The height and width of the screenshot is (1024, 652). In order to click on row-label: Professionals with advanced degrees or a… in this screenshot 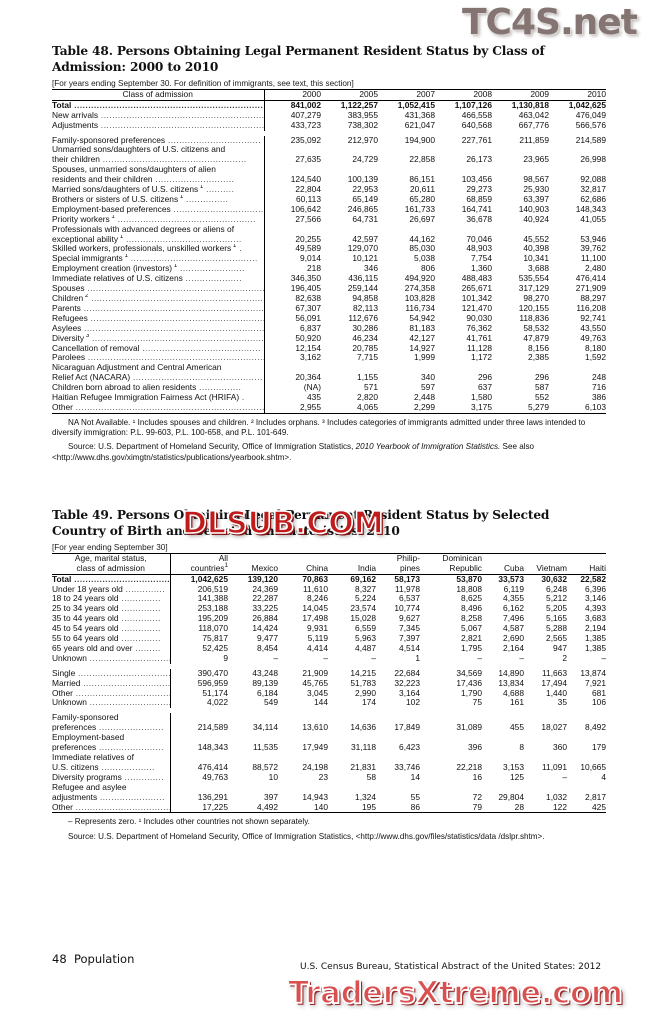, I will do `click(143, 229)`.